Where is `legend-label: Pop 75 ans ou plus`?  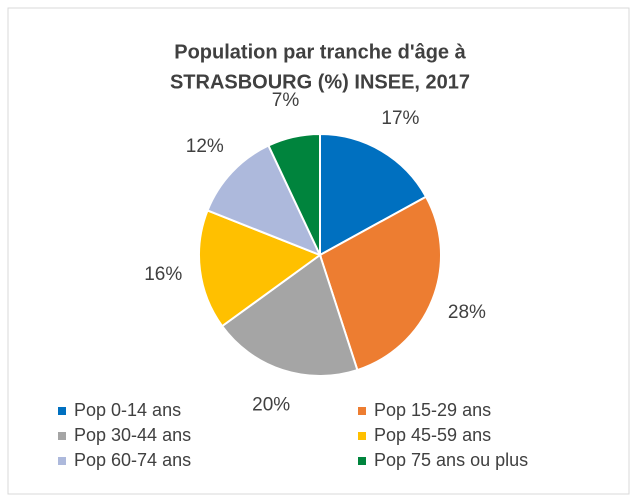
legend-label: Pop 75 ans ou plus is located at coordinates (451, 460).